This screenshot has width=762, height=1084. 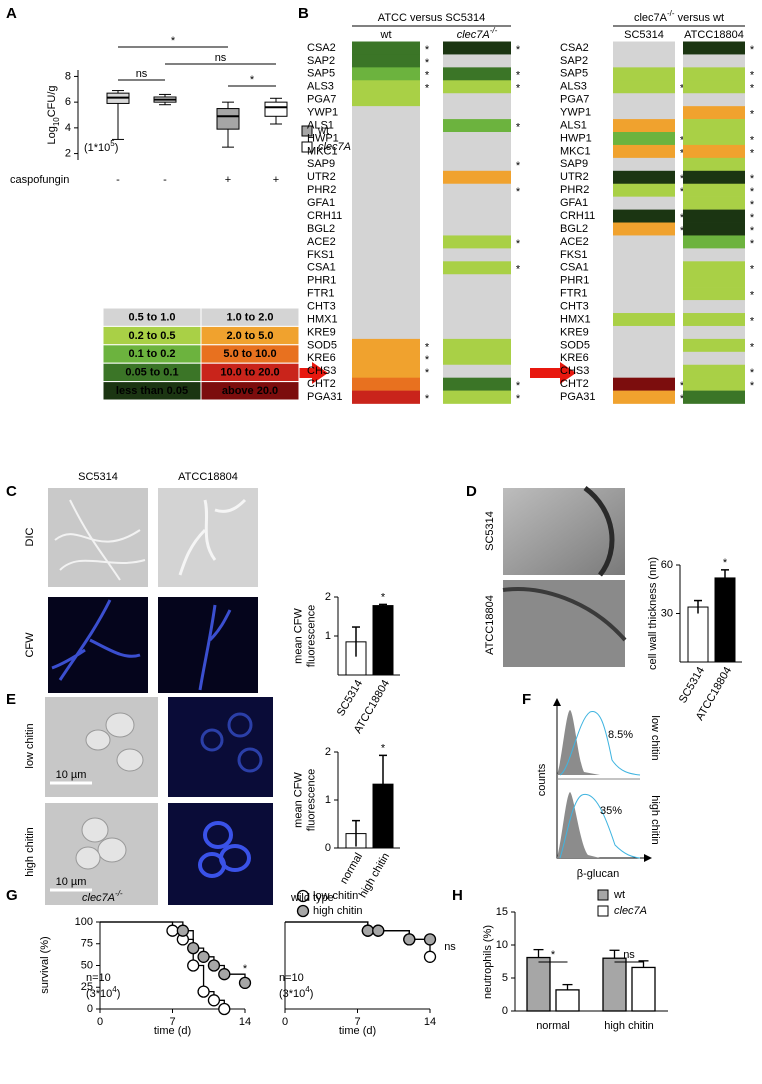 I want to click on label: low chitin, so click(x=655, y=737).